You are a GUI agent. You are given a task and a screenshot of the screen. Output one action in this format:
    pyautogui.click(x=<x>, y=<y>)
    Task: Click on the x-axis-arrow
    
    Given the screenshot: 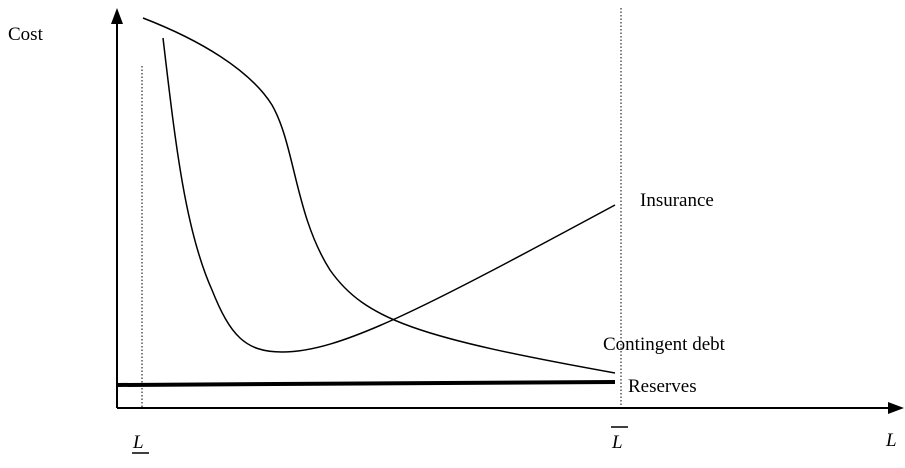 What is the action you would take?
    pyautogui.click(x=896, y=408)
    